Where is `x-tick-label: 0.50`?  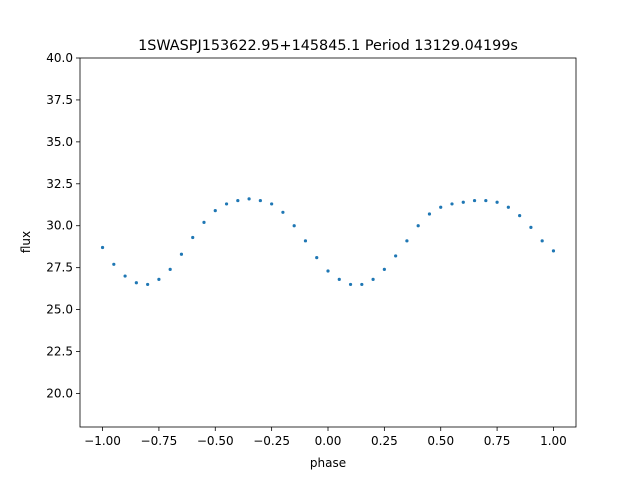
x-tick-label: 0.50 is located at coordinates (440, 441).